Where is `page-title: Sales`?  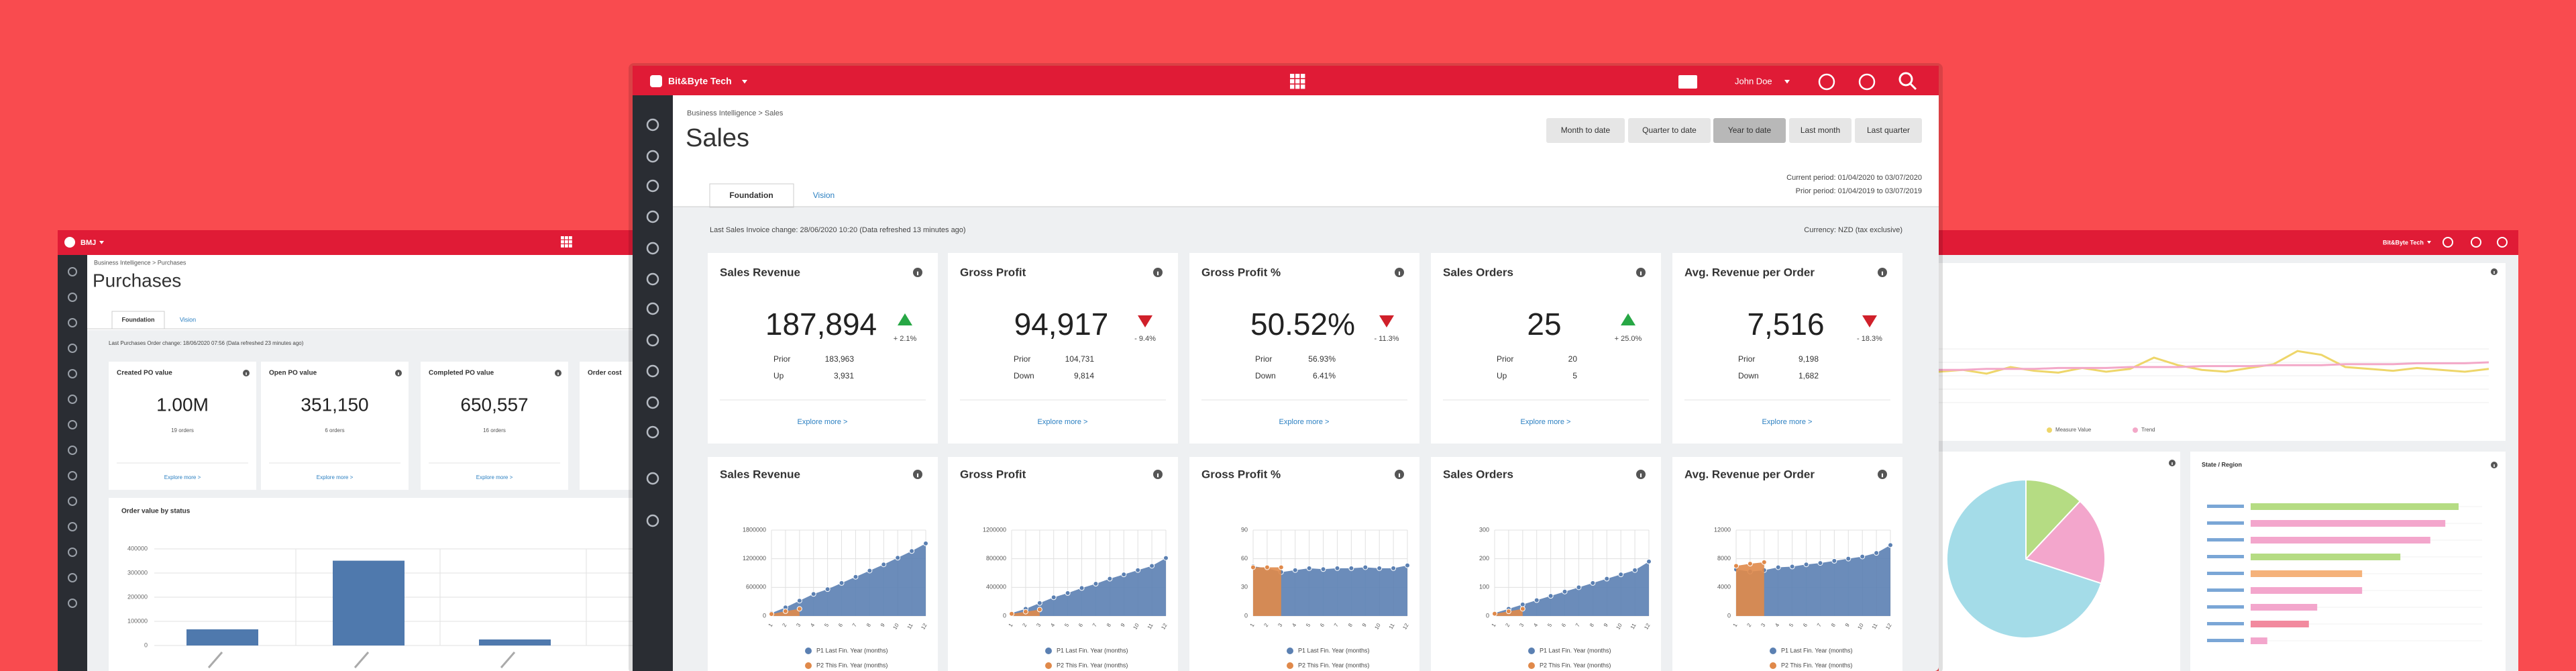
page-title: Sales is located at coordinates (717, 138).